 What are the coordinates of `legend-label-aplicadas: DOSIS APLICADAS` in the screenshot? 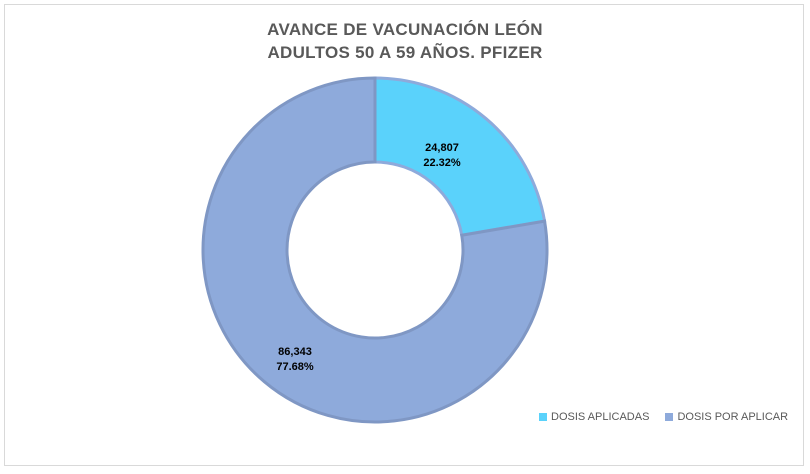 It's located at (600, 417).